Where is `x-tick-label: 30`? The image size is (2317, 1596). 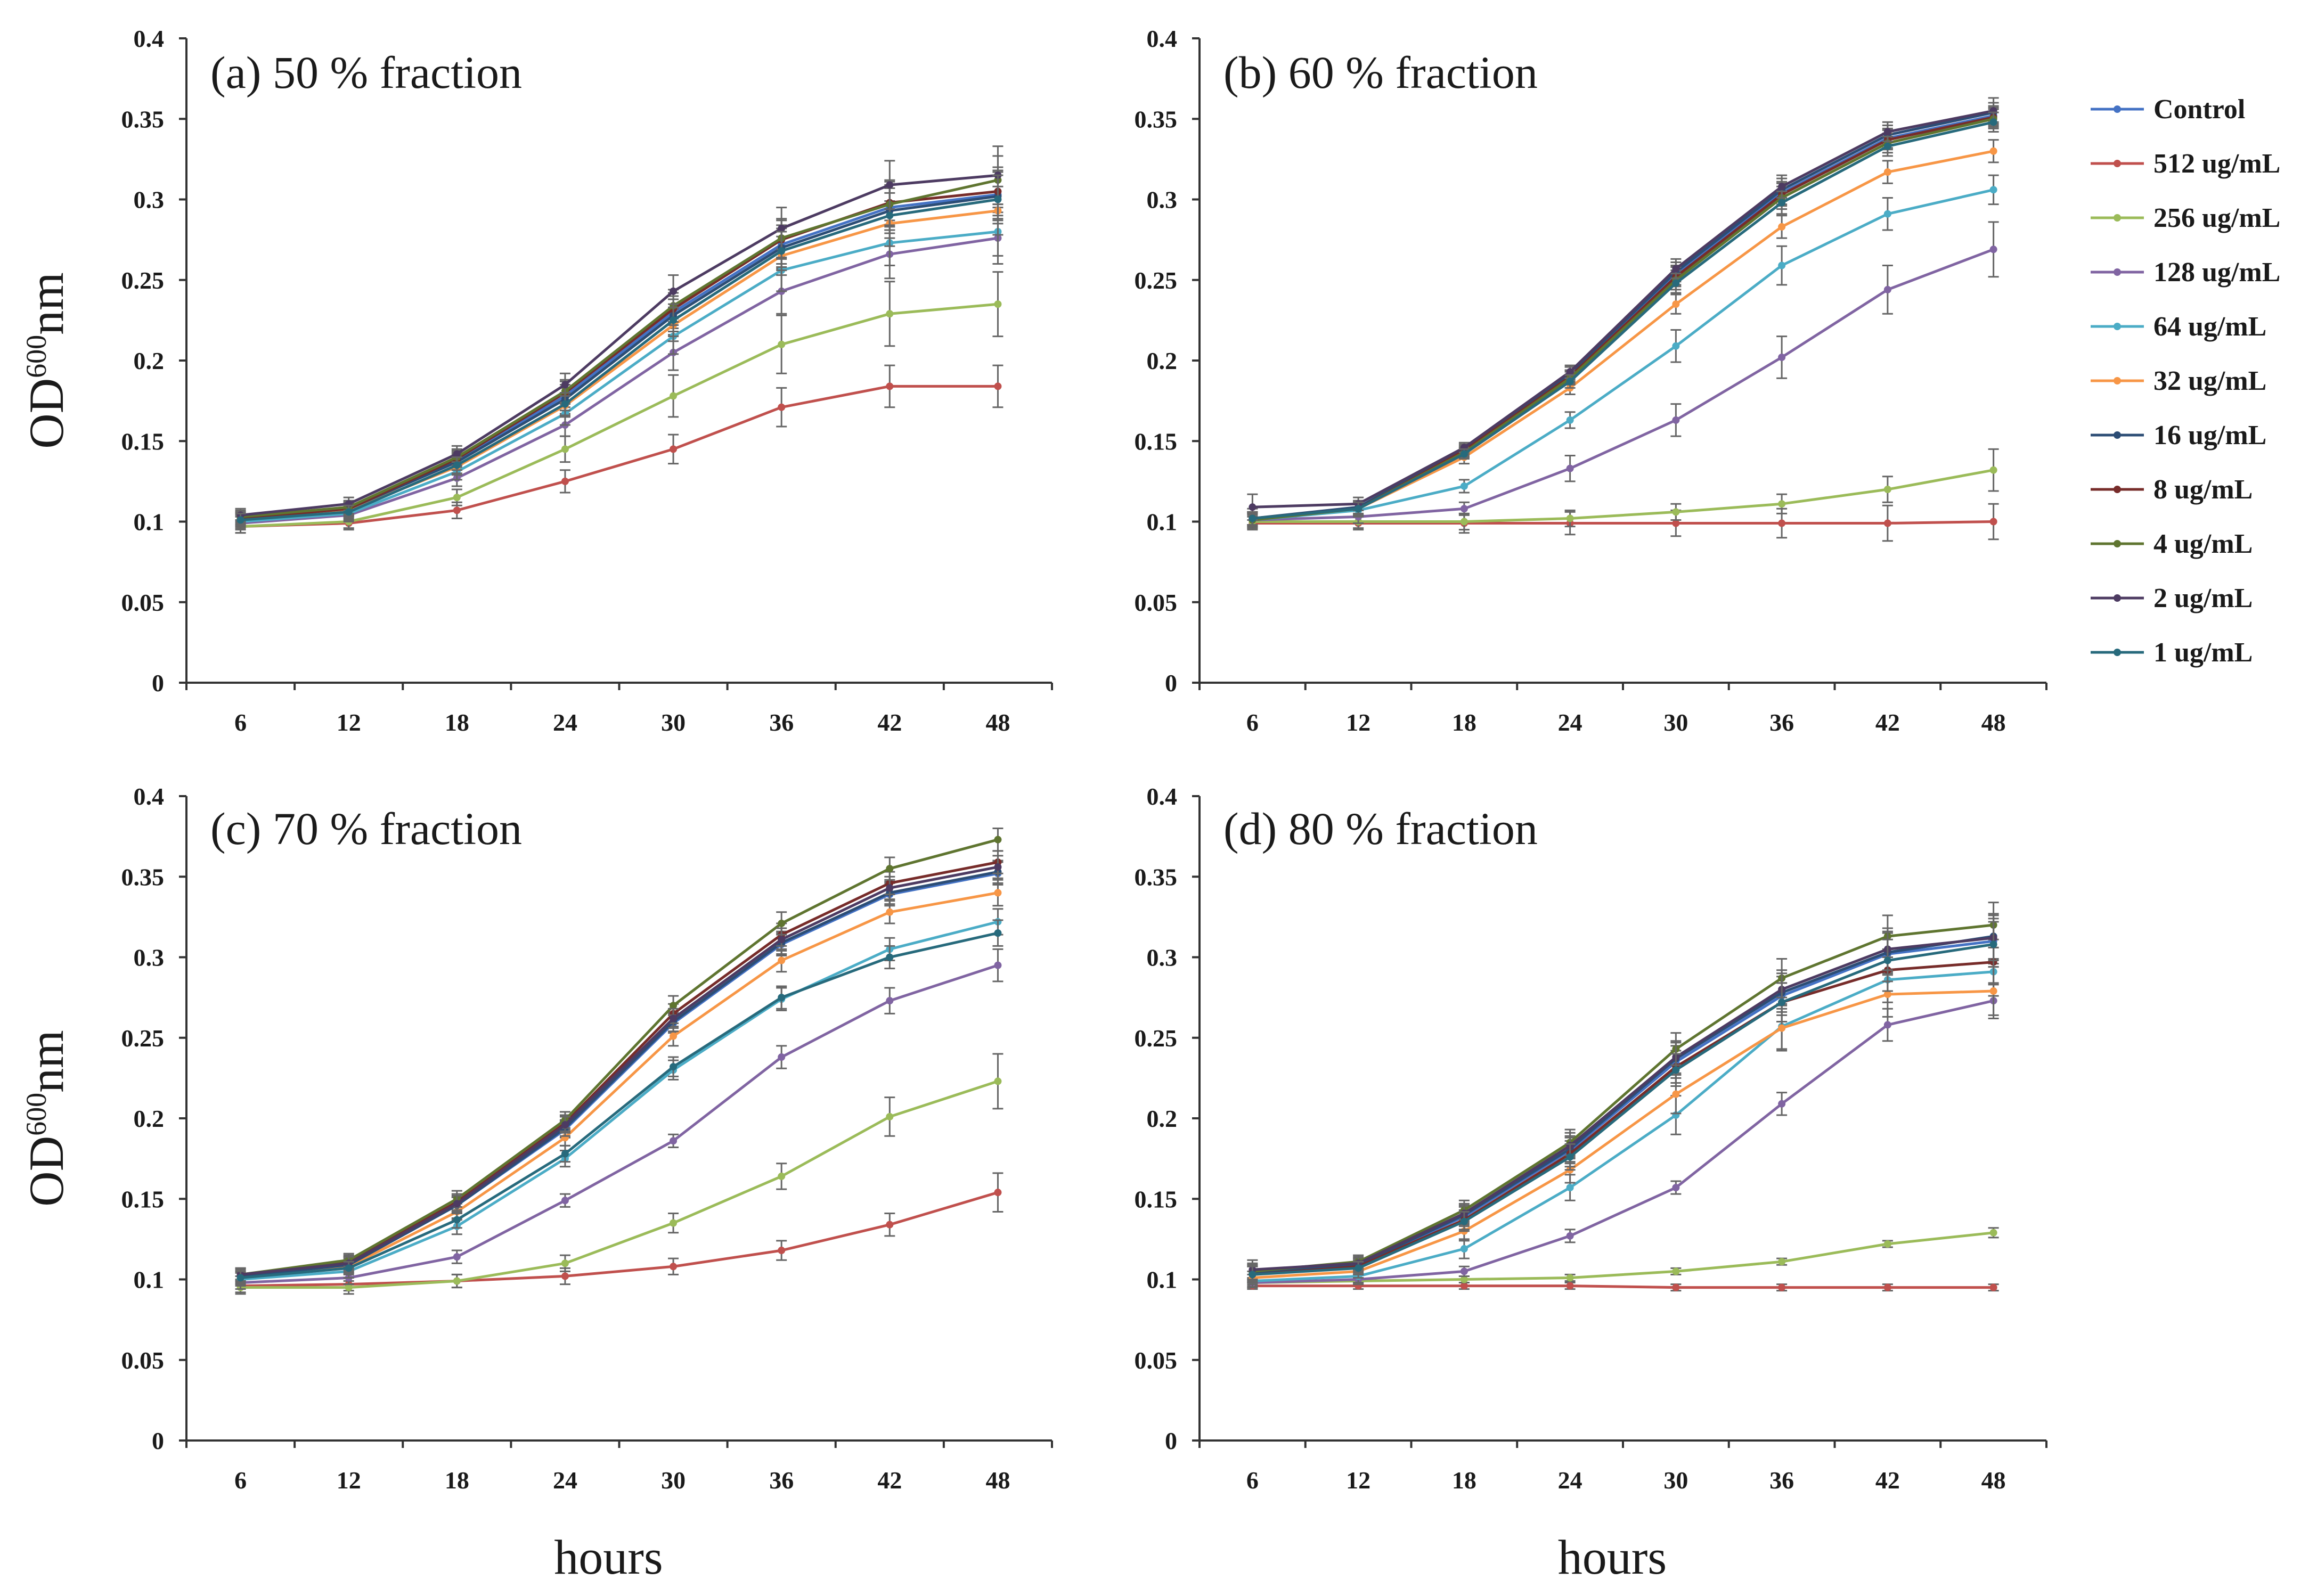 x-tick-label: 30 is located at coordinates (1675, 723).